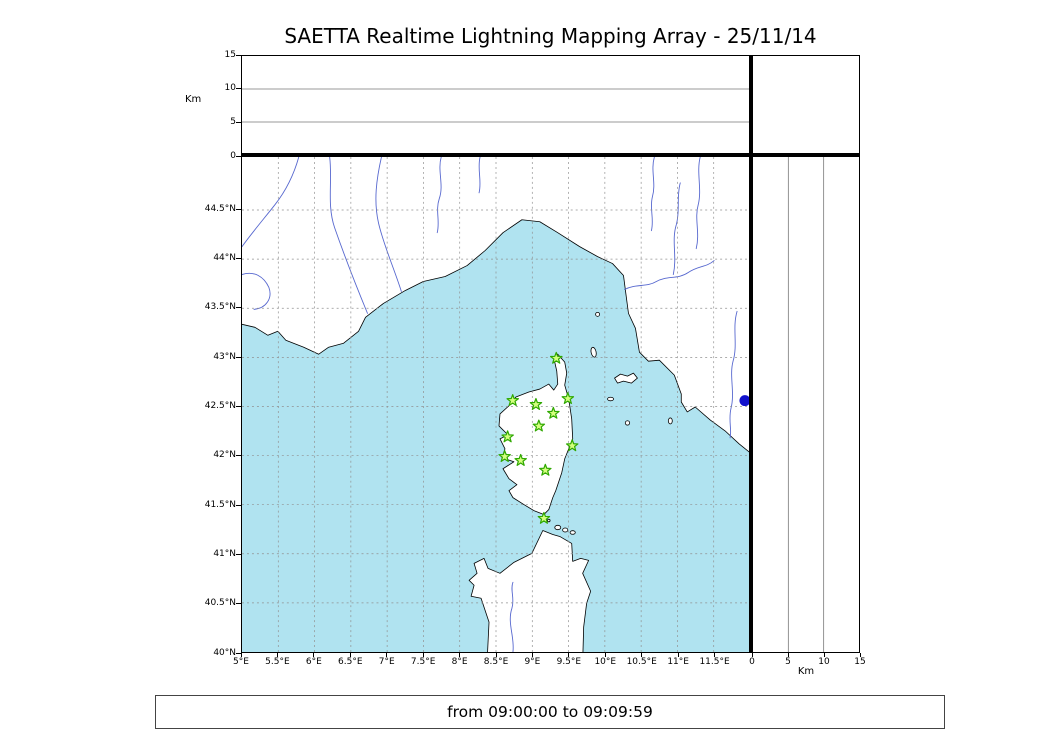 The height and width of the screenshot is (750, 1050). Describe the element at coordinates (277, 662) in the screenshot. I see `lon-tick-label: 5.5°E` at that location.